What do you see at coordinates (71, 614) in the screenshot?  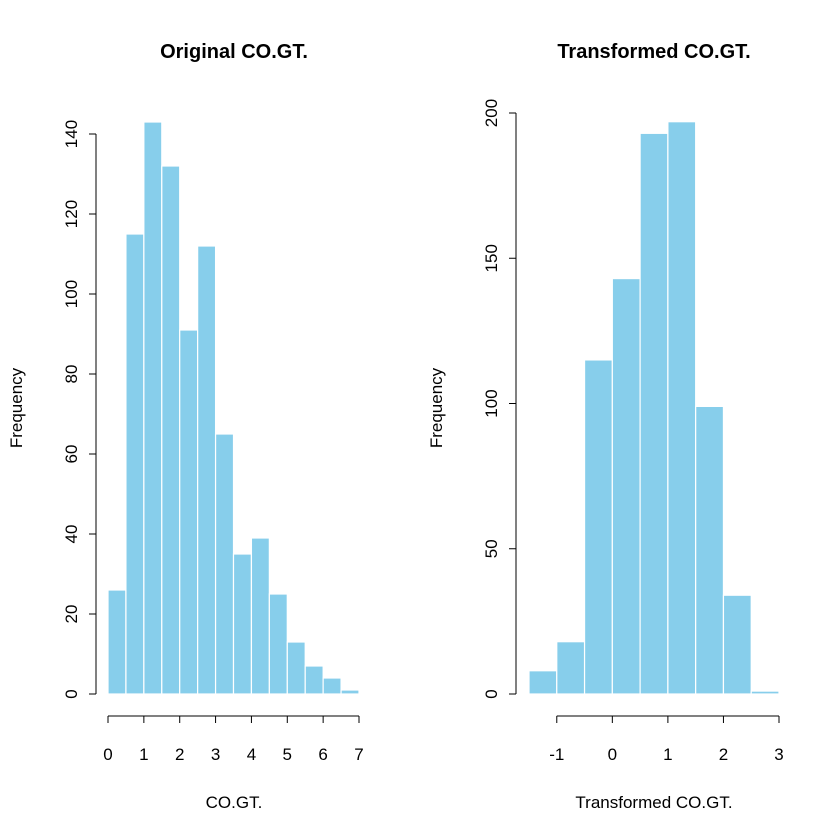 I see `y-tick-label: 20` at bounding box center [71, 614].